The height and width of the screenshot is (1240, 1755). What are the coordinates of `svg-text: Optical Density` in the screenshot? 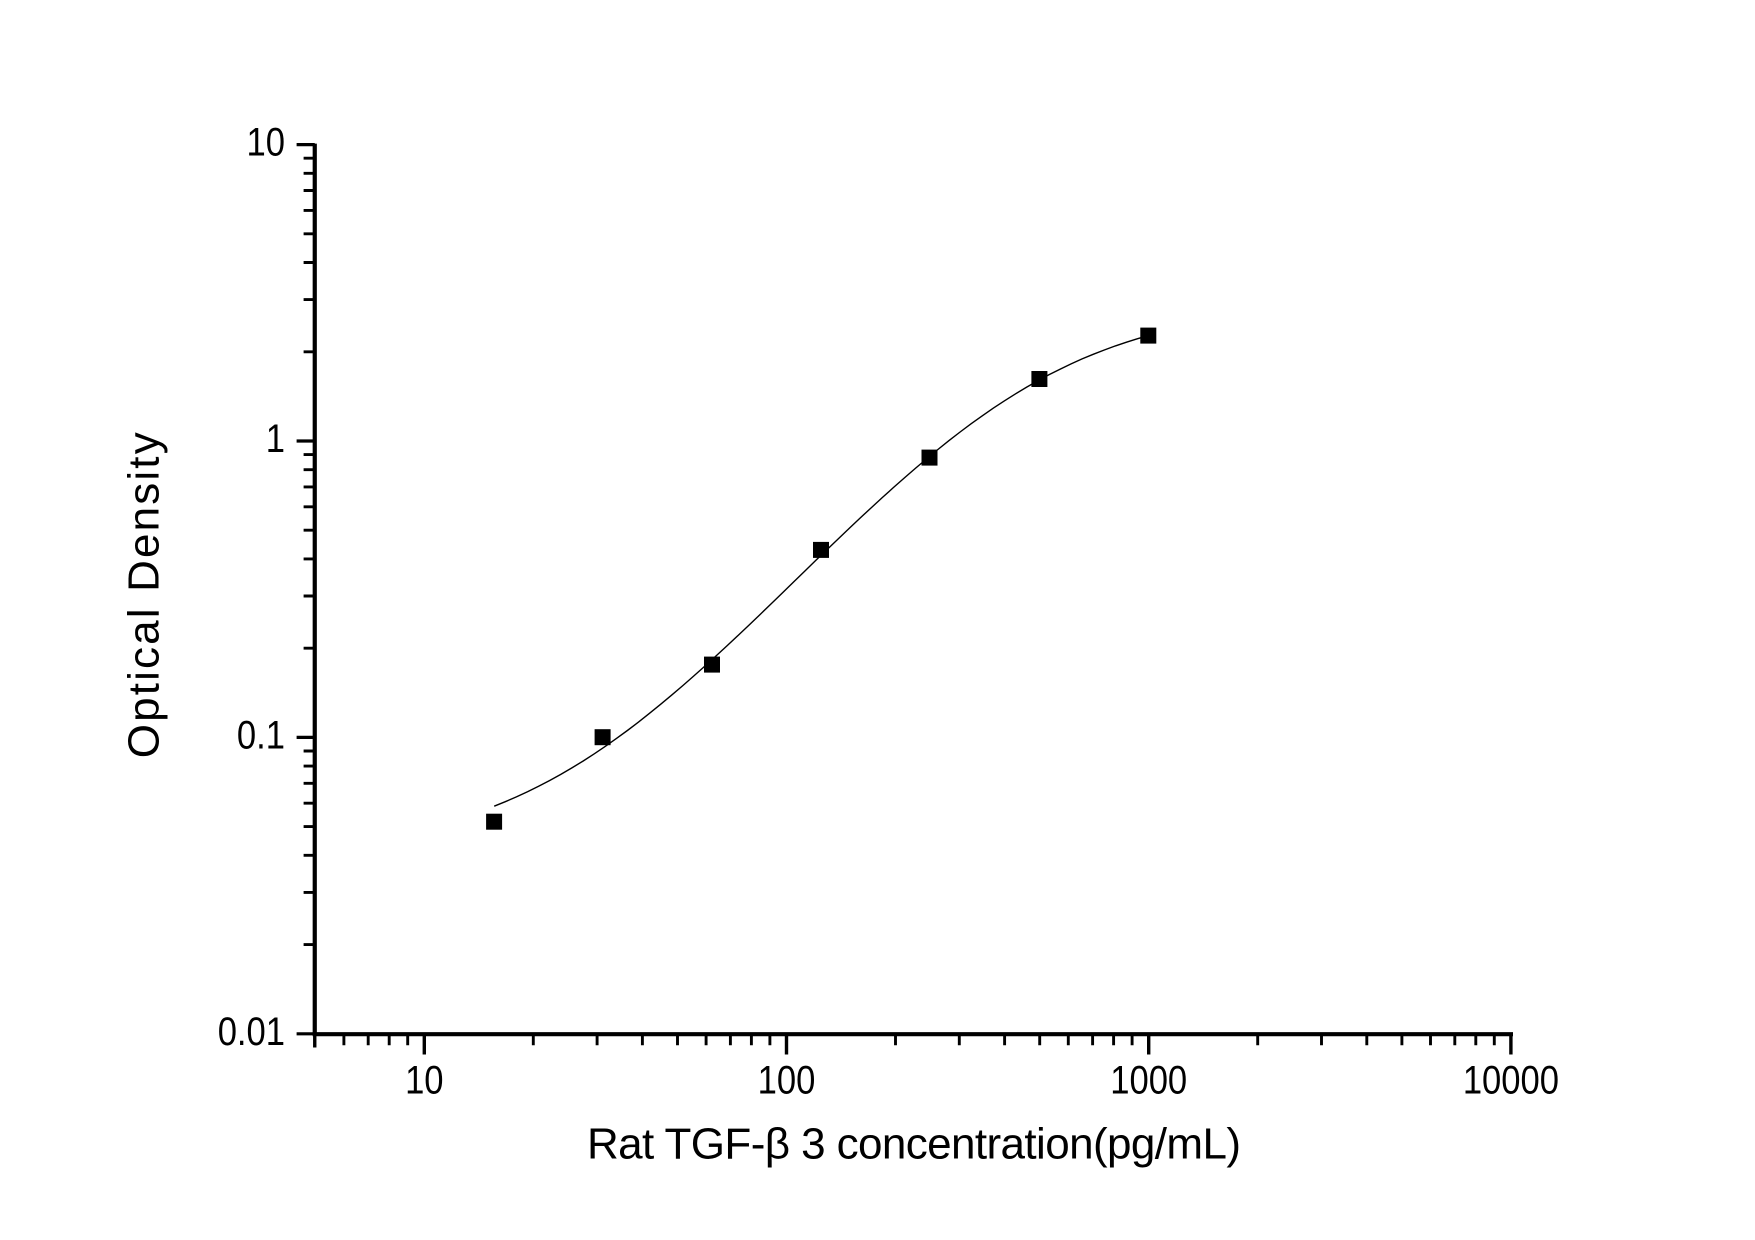 It's located at (143, 595).